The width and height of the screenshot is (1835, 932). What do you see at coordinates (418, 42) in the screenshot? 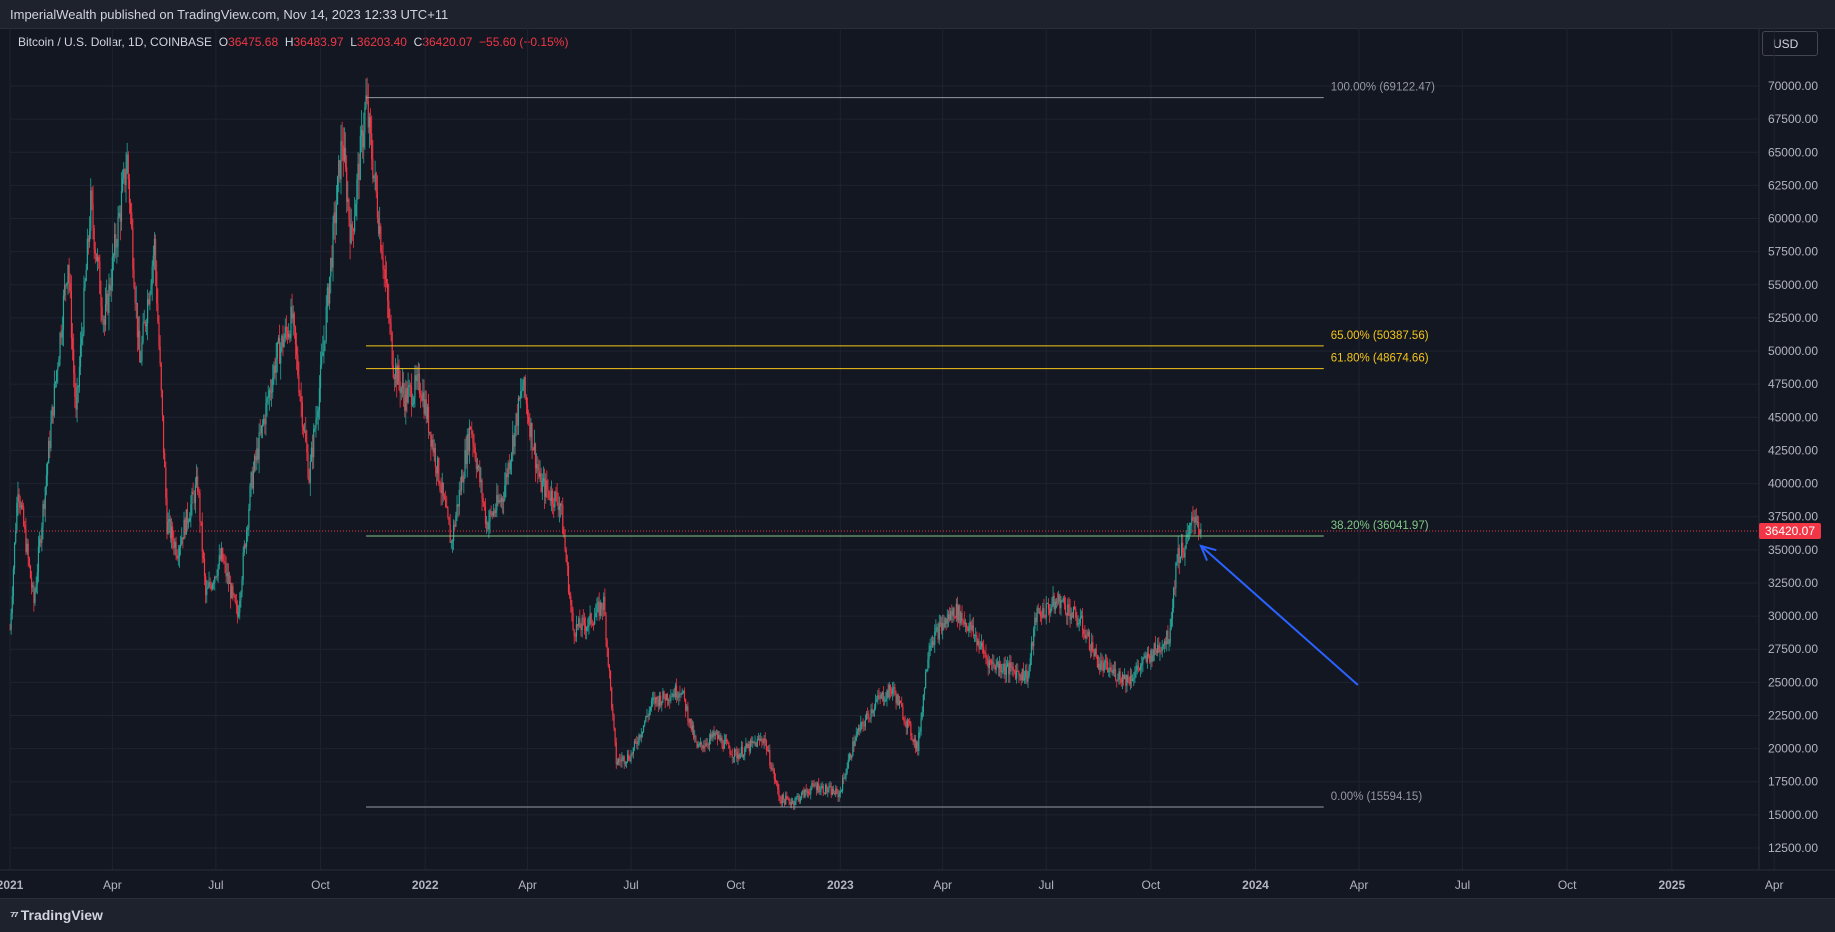
I see `close-label: C` at bounding box center [418, 42].